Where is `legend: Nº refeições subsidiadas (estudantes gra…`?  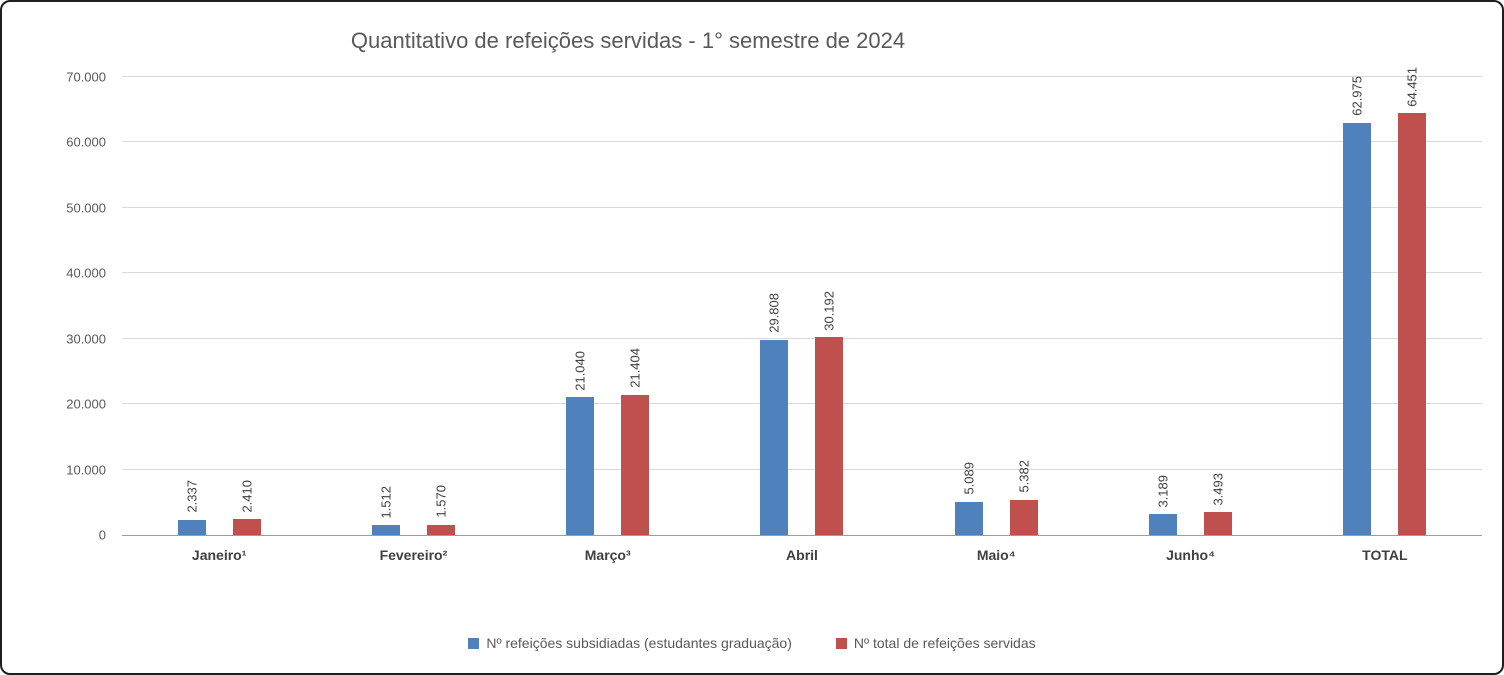
legend: Nº refeições subsidiadas (estudantes gra… is located at coordinates (752, 643).